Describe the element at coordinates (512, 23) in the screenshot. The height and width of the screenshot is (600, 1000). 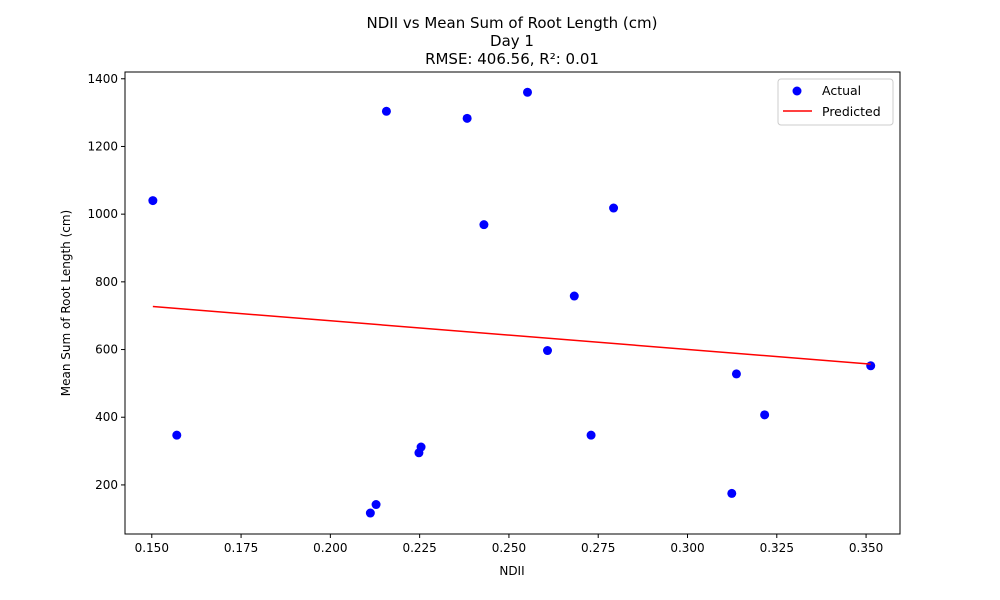
I see `title-line-1: NDII vs Mean Sum of Root Length (cm)` at that location.